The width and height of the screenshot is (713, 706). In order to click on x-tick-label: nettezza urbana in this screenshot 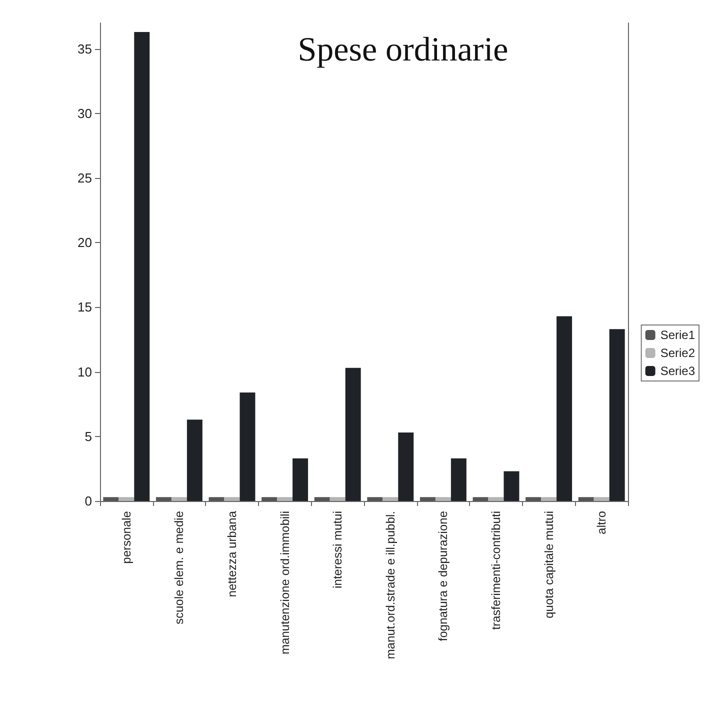, I will do `click(232, 554)`.